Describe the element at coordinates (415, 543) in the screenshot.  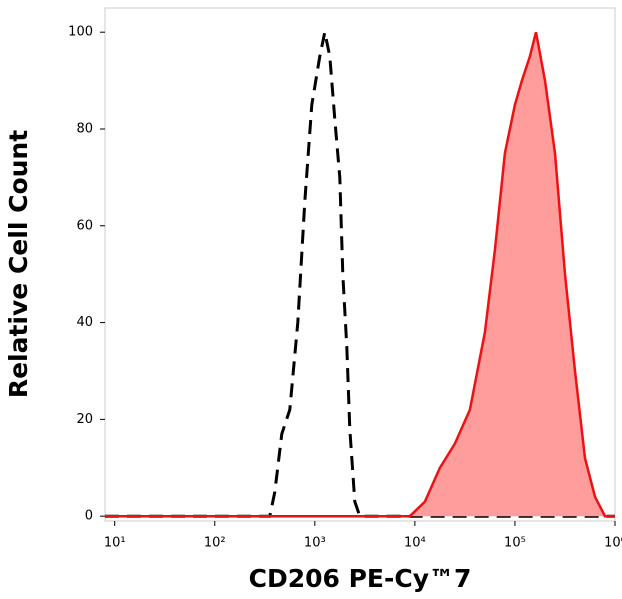
I see `x-tick-label: 10⁴` at that location.